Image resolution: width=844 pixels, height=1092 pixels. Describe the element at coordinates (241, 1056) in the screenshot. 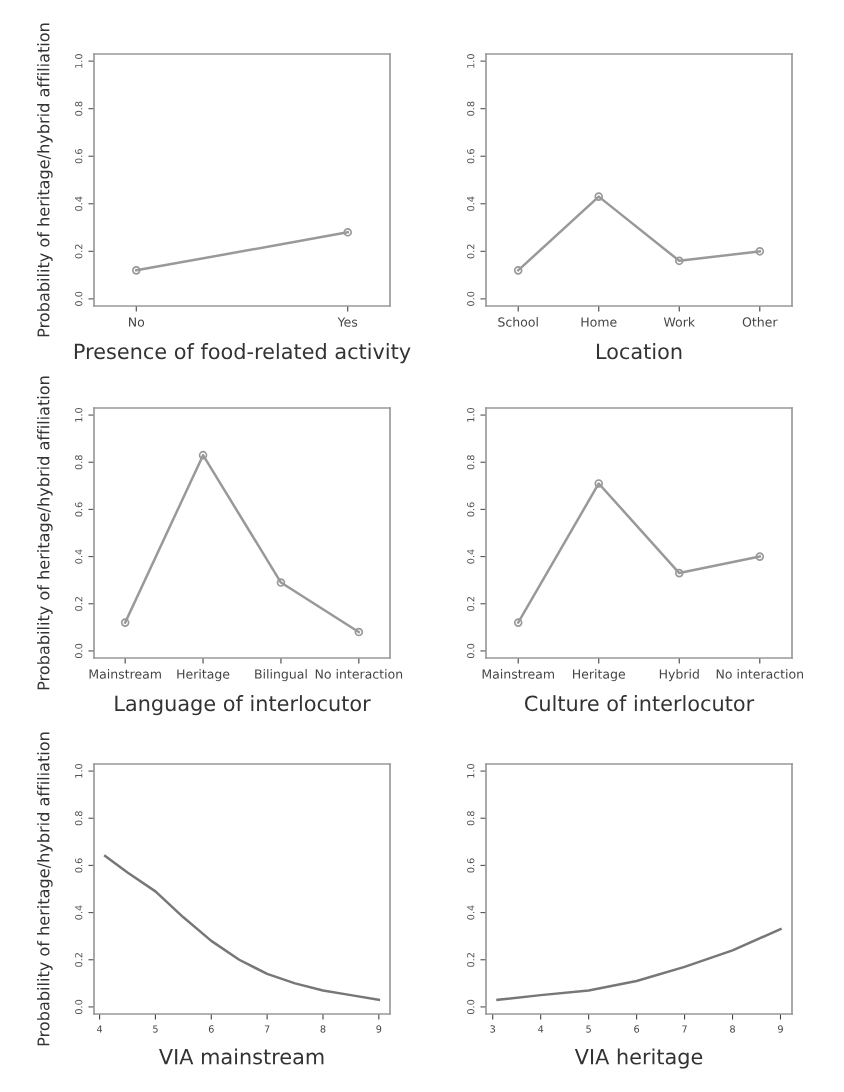

I see `x-axis-title: VIA mainstream` at that location.